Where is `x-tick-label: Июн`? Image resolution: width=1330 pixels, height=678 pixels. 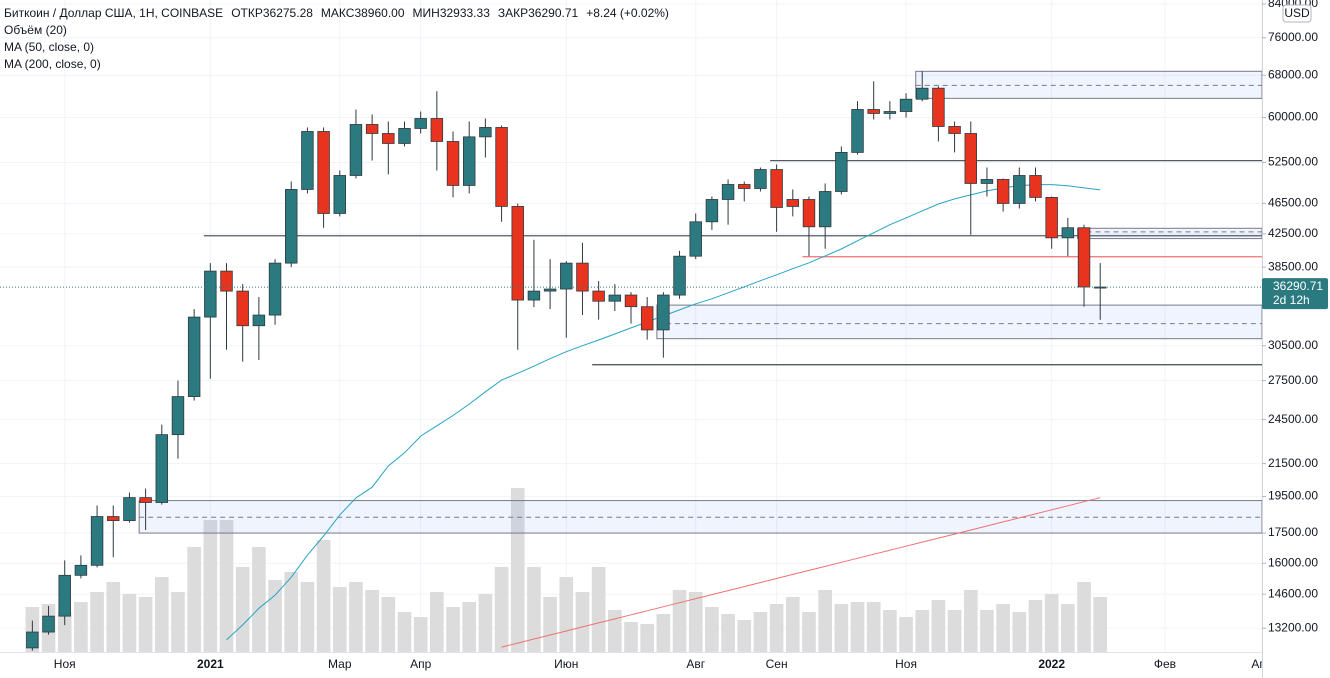
x-tick-label: Июн is located at coordinates (566, 664).